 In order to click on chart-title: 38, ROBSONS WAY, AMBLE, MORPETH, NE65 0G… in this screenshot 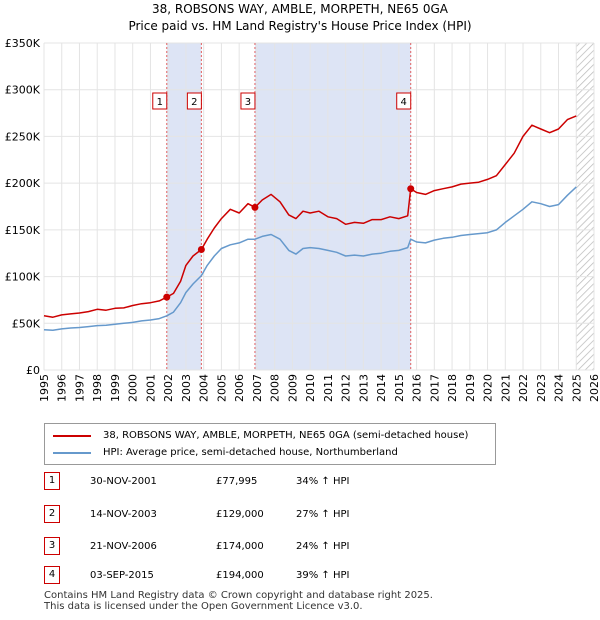, I will do `click(300, 9)`.